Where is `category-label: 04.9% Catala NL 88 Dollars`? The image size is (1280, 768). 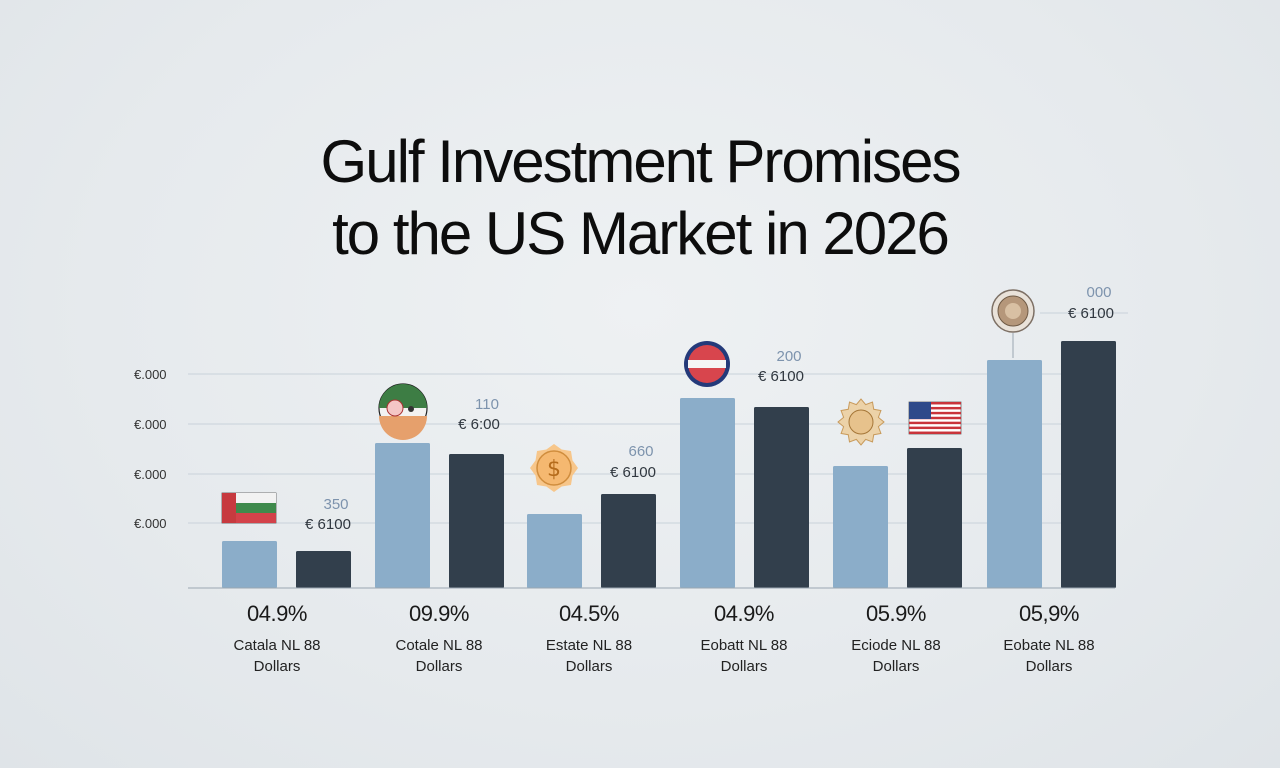
category-label: 04.9% Catala NL 88 Dollars is located at coordinates (277, 639).